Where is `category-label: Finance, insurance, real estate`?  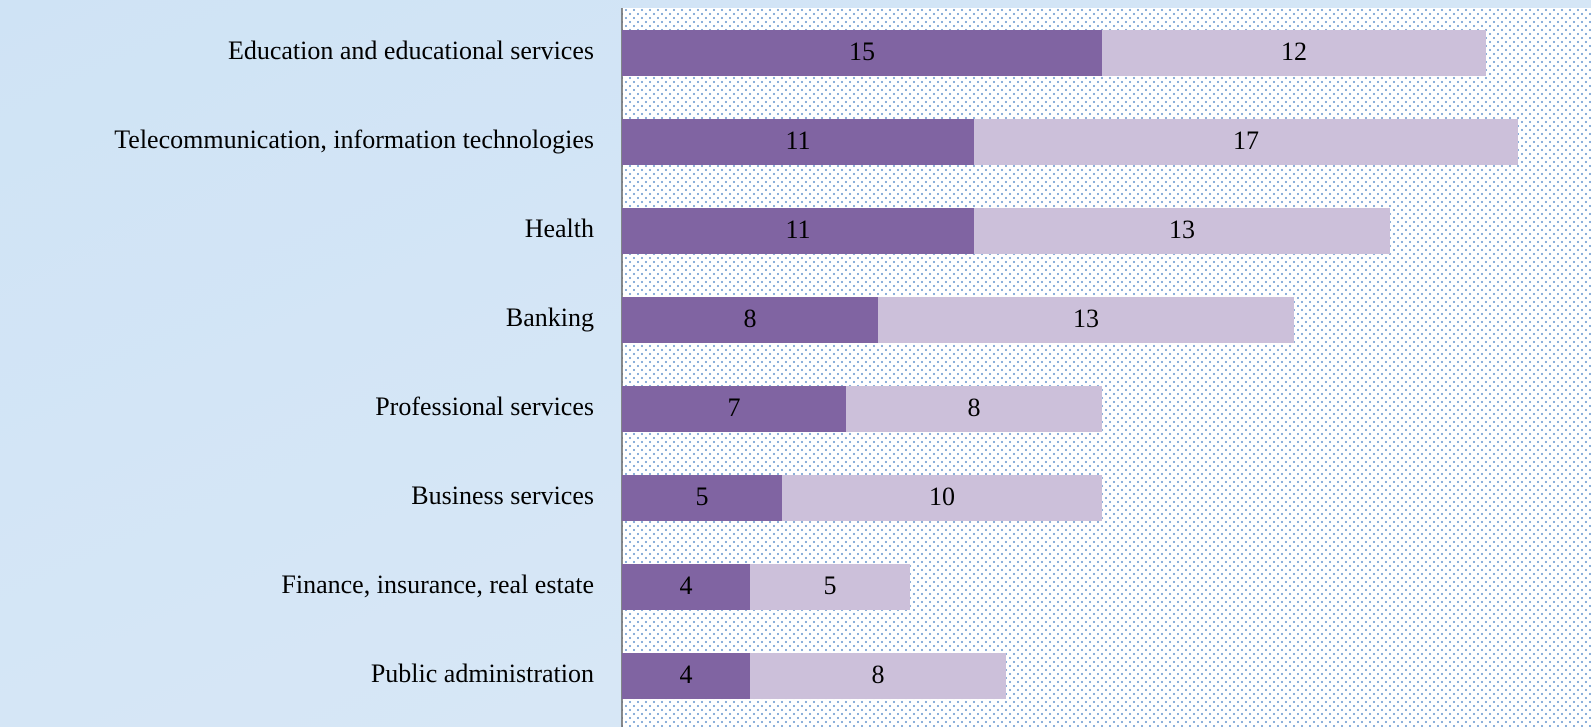
category-label: Finance, insurance, real estate is located at coordinates (437, 584).